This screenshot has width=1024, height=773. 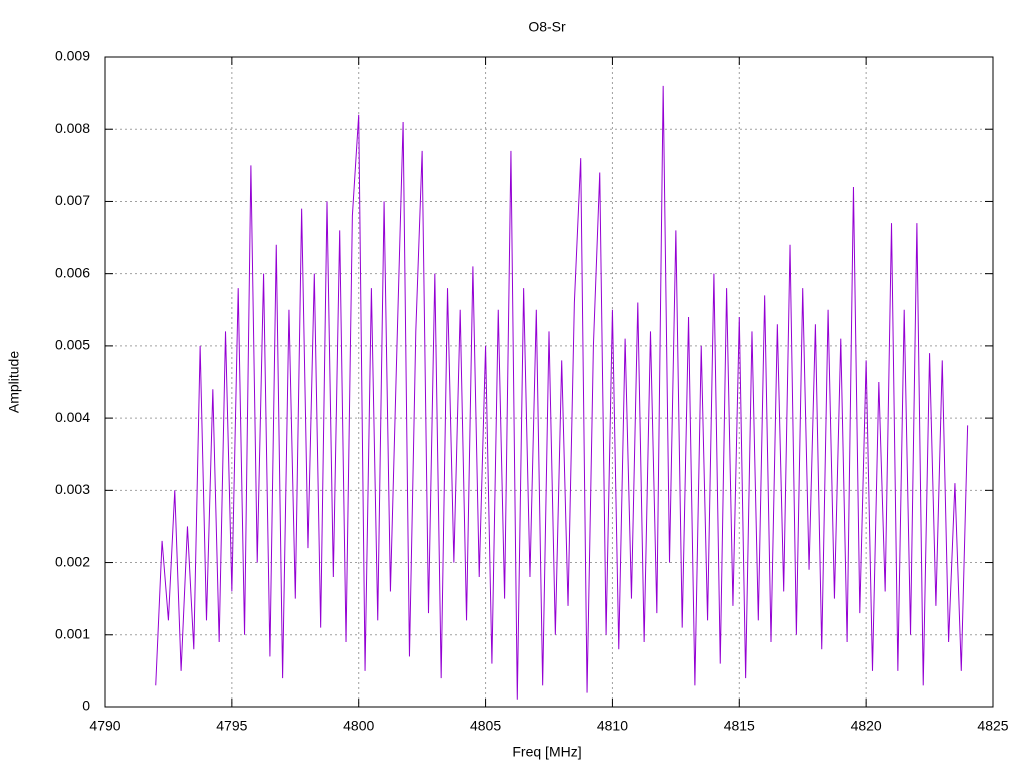 What do you see at coordinates (14, 382) in the screenshot?
I see `y-axis-label: Amplitude` at bounding box center [14, 382].